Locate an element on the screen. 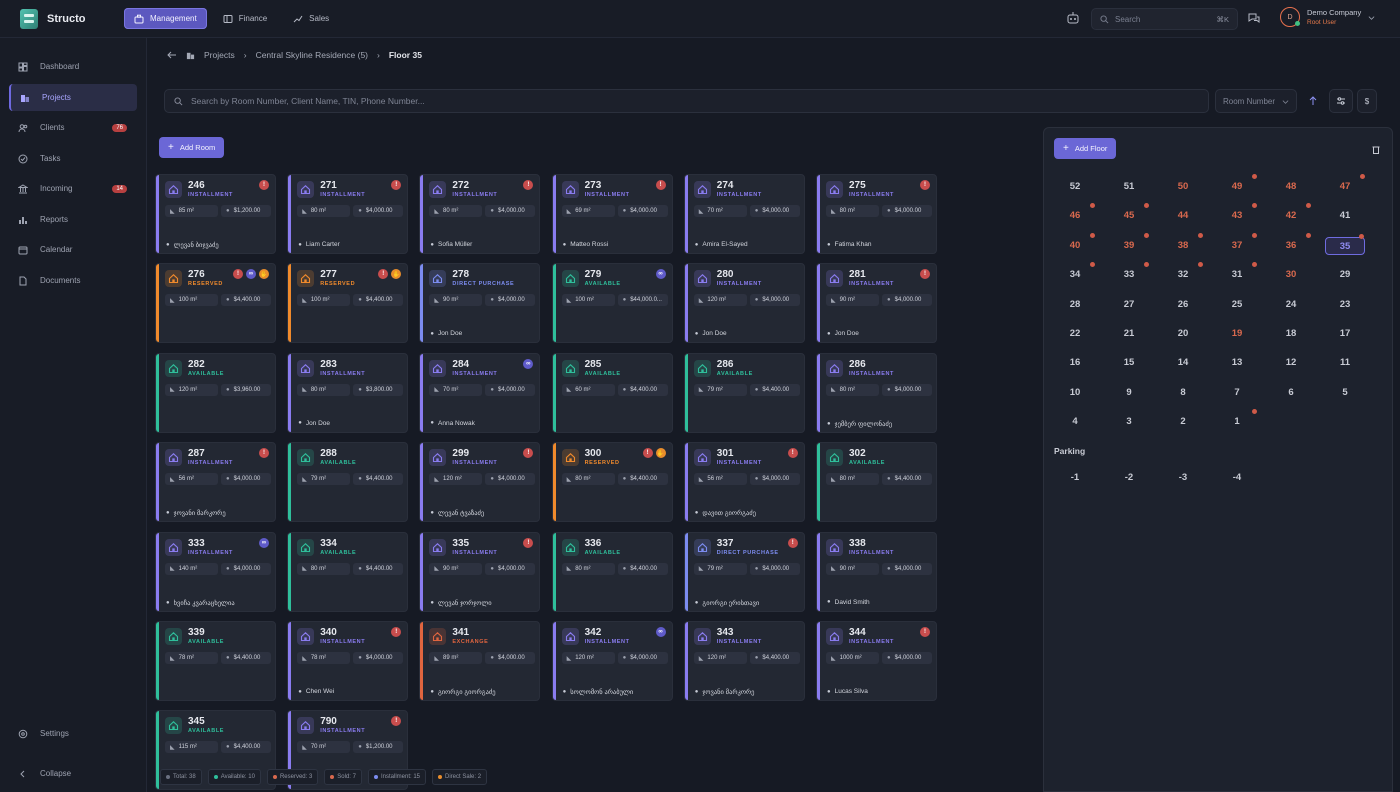  room-client: ● სოლომონ არაბული is located at coordinates (598, 692).